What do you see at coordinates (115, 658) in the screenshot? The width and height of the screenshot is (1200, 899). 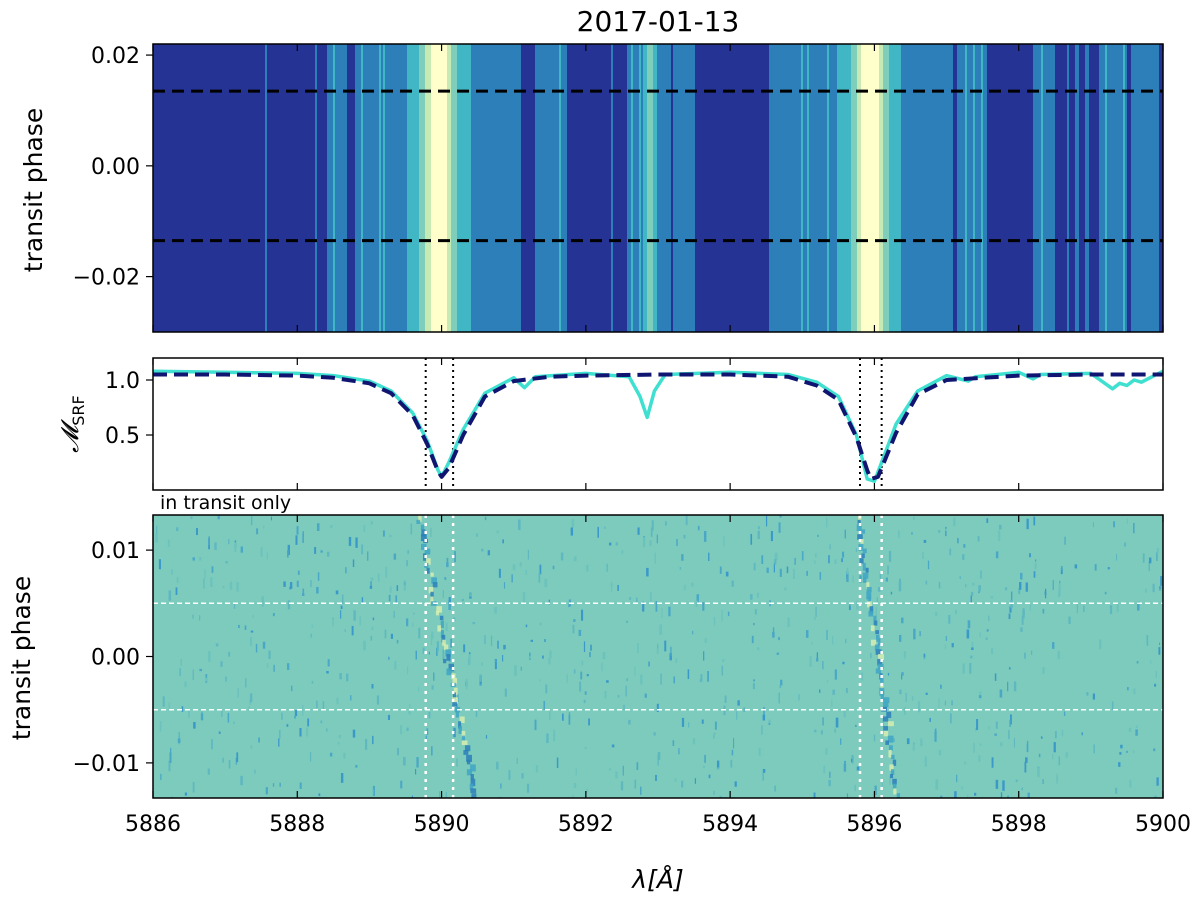 I see `y-tick-label: 0.00` at bounding box center [115, 658].